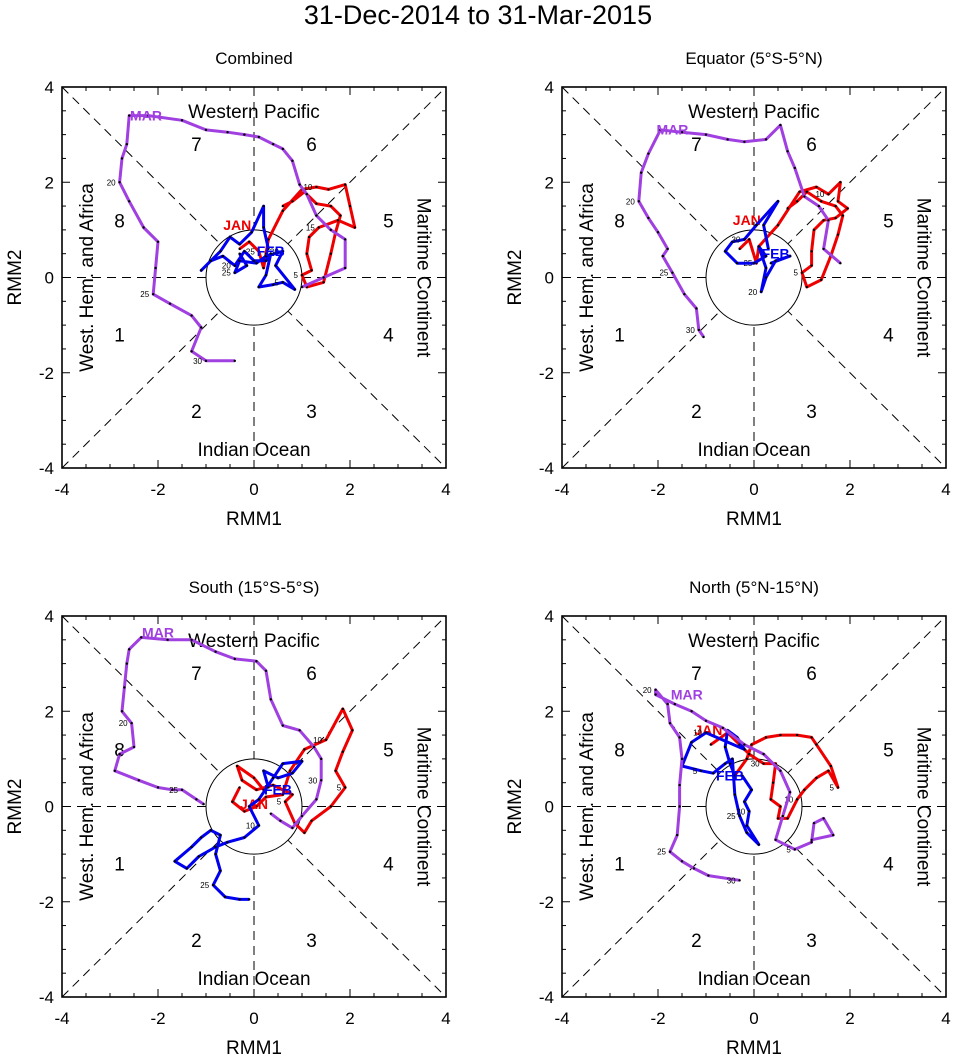 The width and height of the screenshot is (956, 1057). I want to click on day-label: 20, so click(630, 201).